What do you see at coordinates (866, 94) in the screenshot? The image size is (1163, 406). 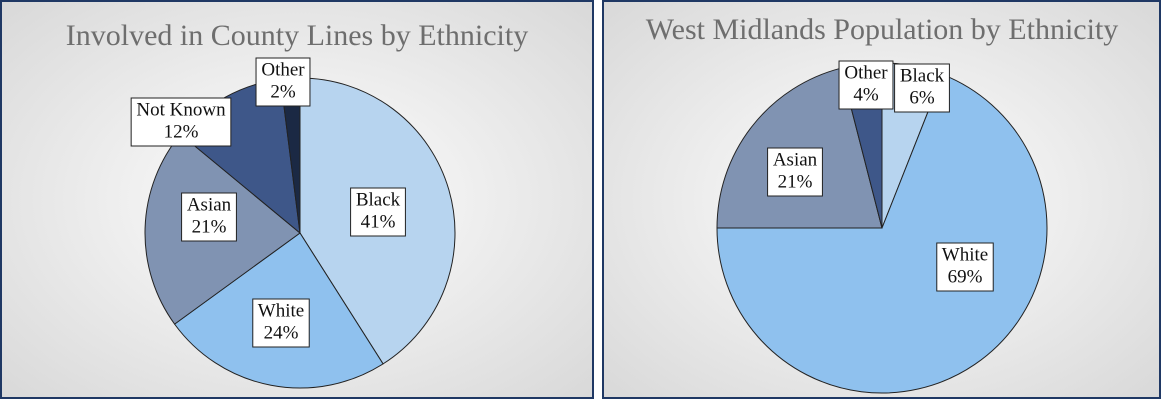 I see `label-value: 4%` at bounding box center [866, 94].